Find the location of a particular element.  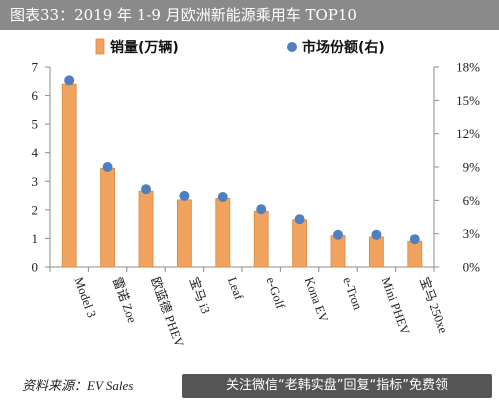

right-tick-label: 18% is located at coordinates (468, 67).